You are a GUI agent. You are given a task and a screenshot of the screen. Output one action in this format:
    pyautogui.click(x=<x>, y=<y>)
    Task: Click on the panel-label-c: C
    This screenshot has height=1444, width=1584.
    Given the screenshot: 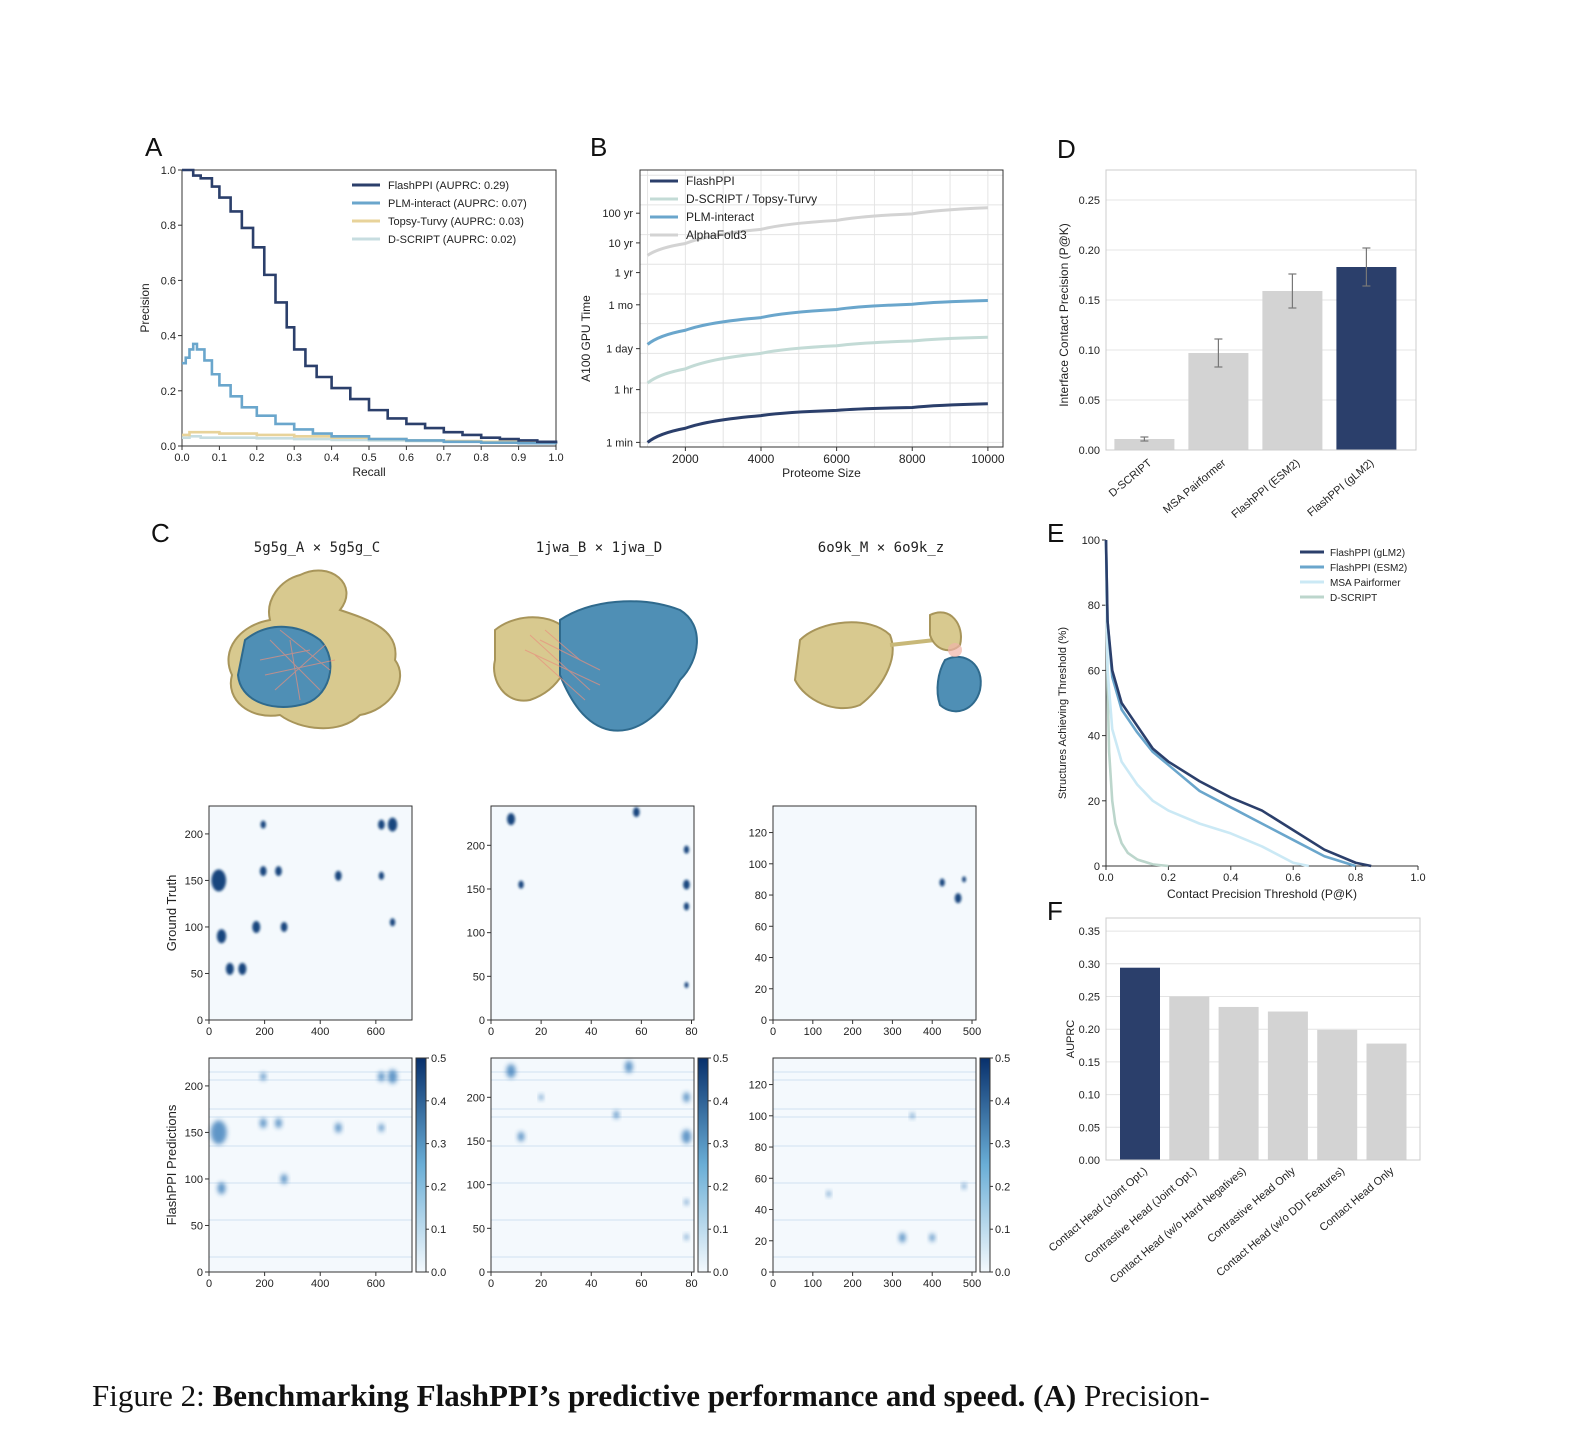 What is the action you would take?
    pyautogui.click(x=160, y=533)
    